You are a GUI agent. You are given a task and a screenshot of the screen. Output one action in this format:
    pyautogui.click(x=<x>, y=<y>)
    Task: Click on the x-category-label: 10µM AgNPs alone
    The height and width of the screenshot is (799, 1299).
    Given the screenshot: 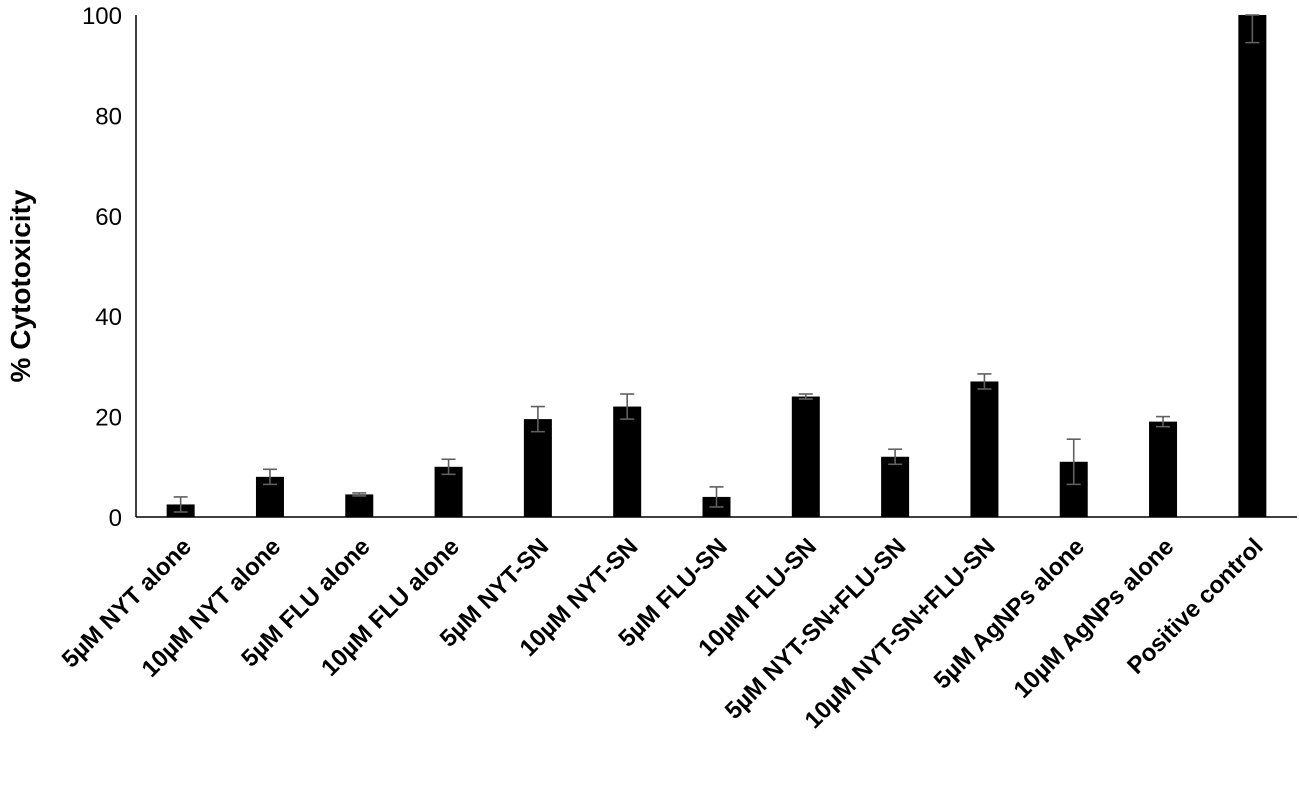 What is the action you would take?
    pyautogui.click(x=1094, y=618)
    